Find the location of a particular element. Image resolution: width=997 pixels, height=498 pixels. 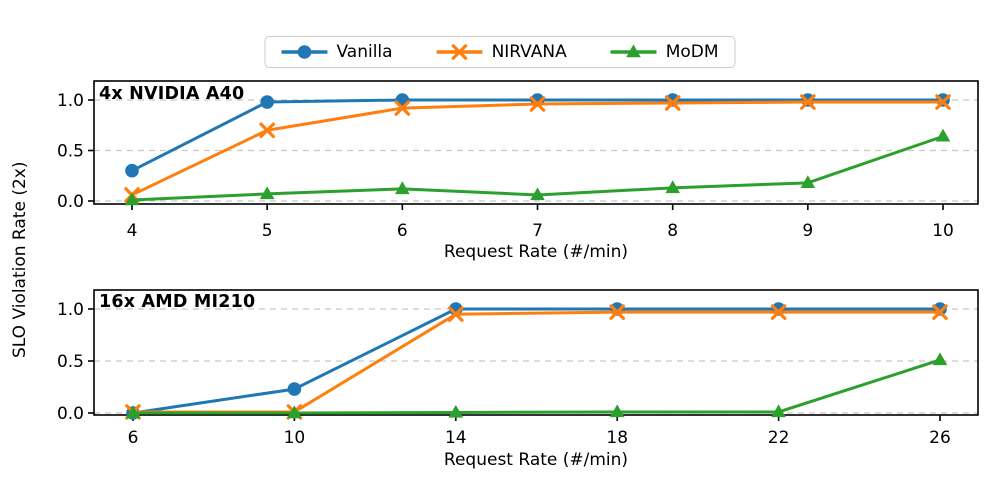

chart-title-mi210: 16x AMD MI210 is located at coordinates (177, 302).